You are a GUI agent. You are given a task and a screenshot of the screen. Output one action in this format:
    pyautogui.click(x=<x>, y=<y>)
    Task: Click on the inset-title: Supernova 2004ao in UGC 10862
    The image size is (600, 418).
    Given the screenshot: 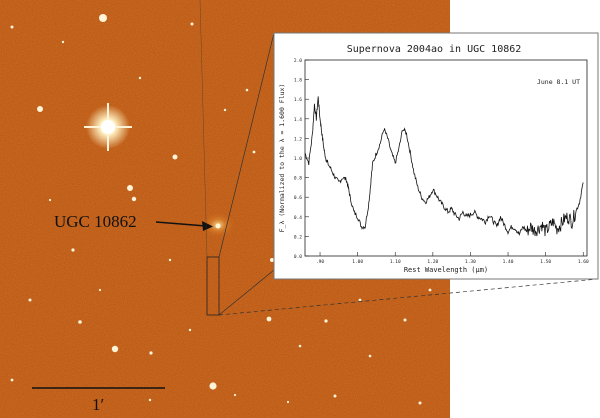 What is the action you would take?
    pyautogui.click(x=434, y=49)
    